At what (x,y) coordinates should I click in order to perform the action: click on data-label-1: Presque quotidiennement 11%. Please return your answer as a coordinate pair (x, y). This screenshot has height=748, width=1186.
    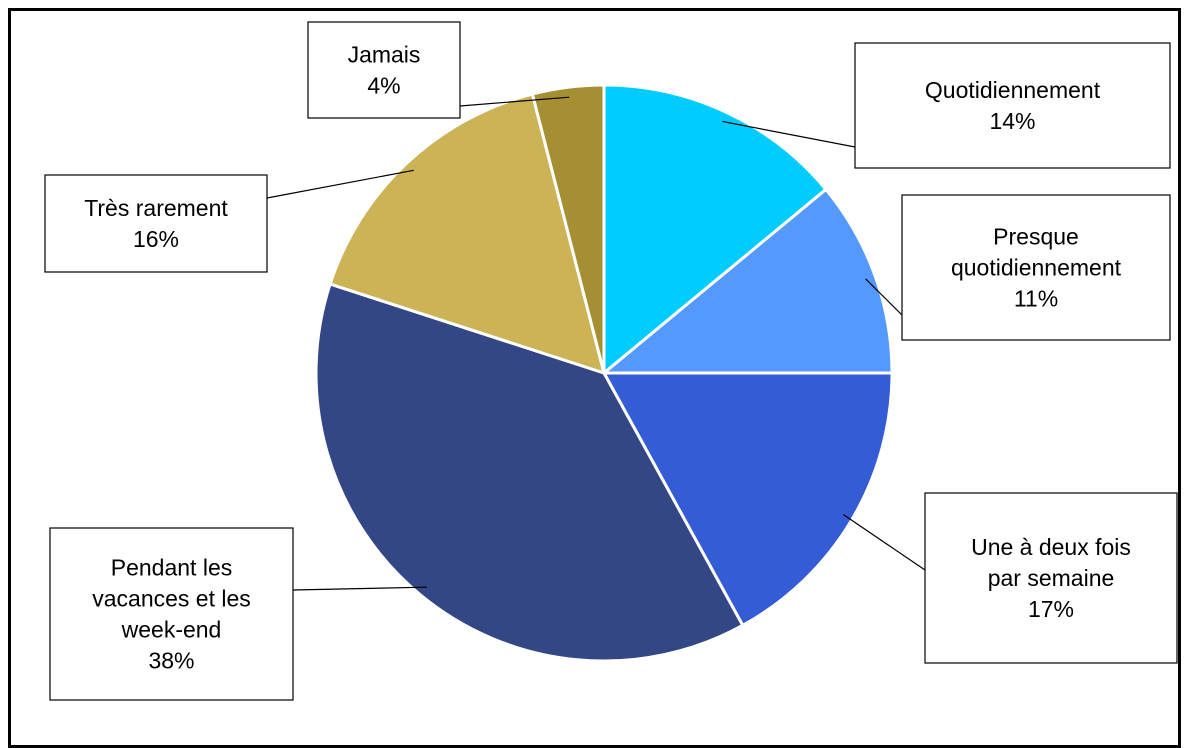
    Looking at the image, I should click on (1036, 267).